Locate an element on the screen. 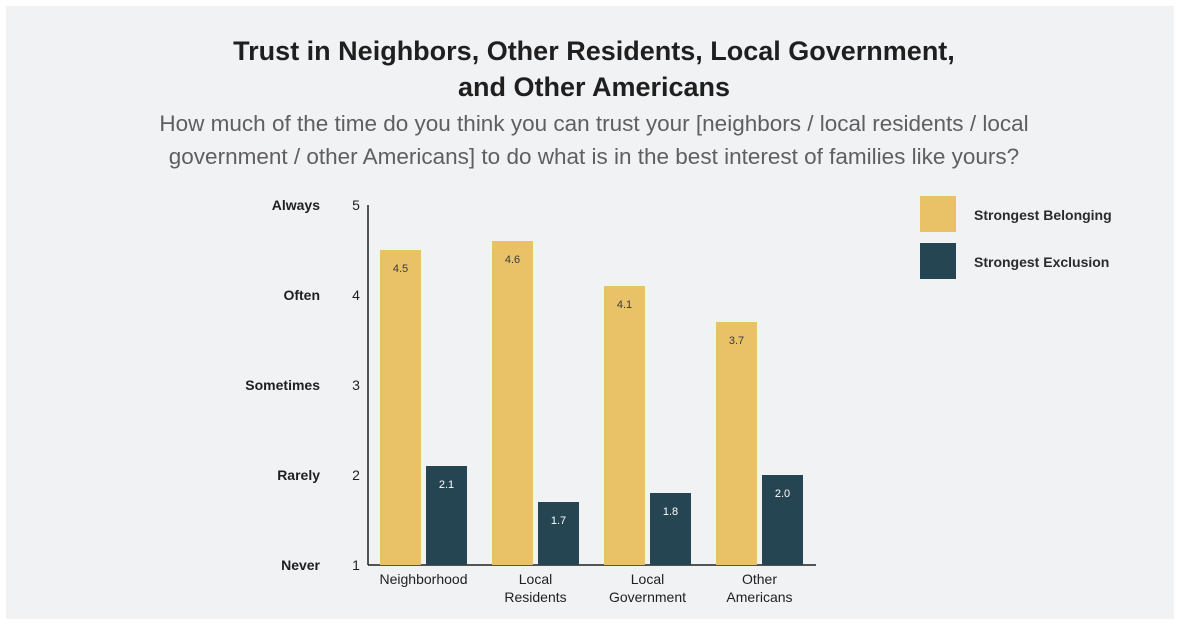 The height and width of the screenshot is (625, 1180). x-category-label: Neighborhood is located at coordinates (424, 579).